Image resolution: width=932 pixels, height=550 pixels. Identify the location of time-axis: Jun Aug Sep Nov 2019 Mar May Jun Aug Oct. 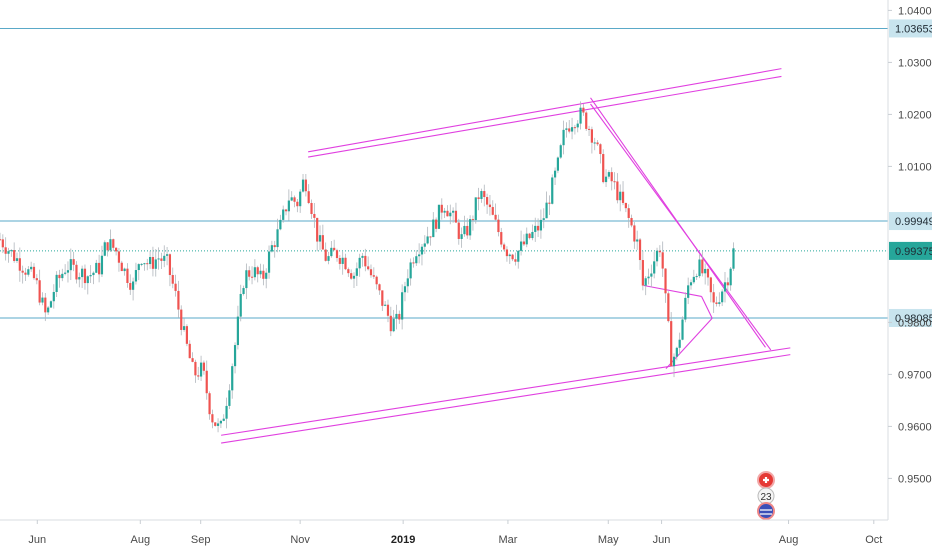
(455, 533).